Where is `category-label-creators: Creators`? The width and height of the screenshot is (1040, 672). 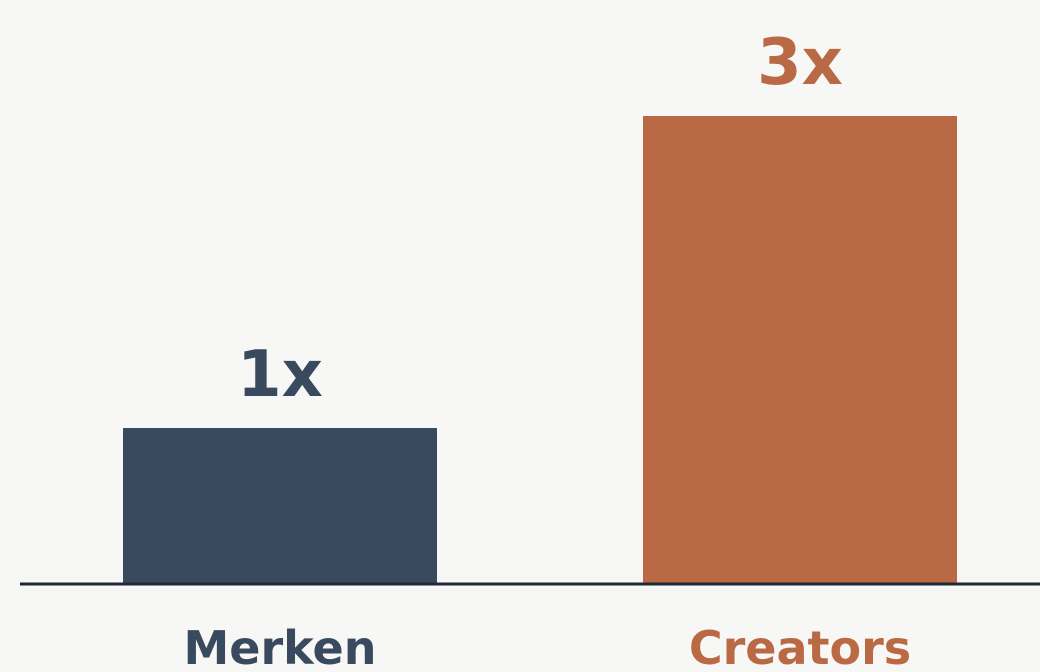 category-label-creators: Creators is located at coordinates (800, 646).